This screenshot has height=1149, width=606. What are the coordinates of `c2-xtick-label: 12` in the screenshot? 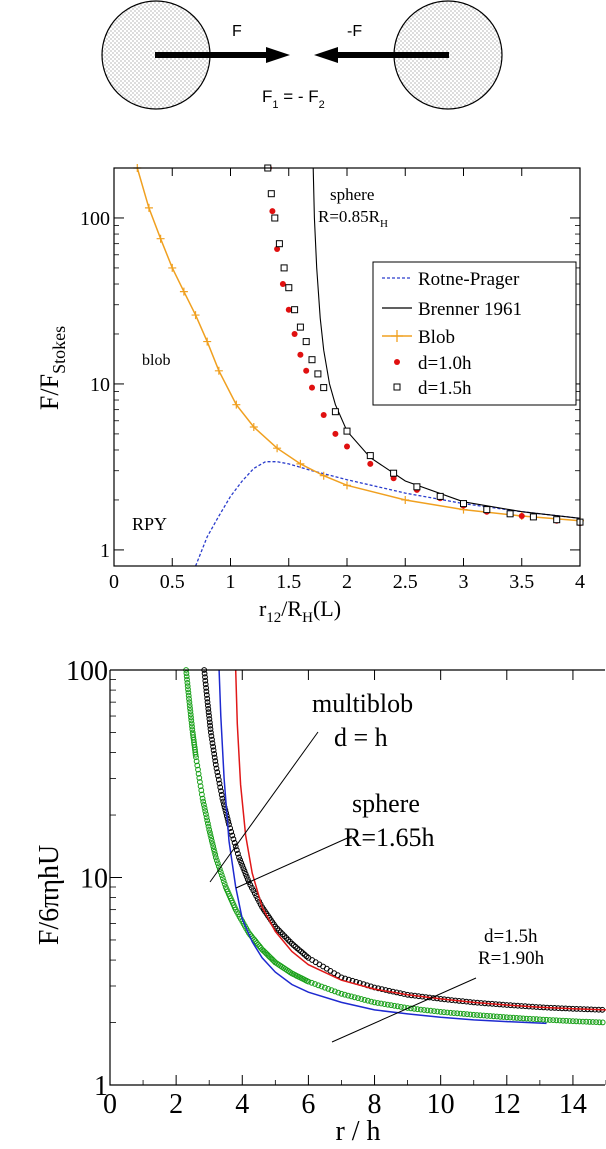 It's located at (507, 1104).